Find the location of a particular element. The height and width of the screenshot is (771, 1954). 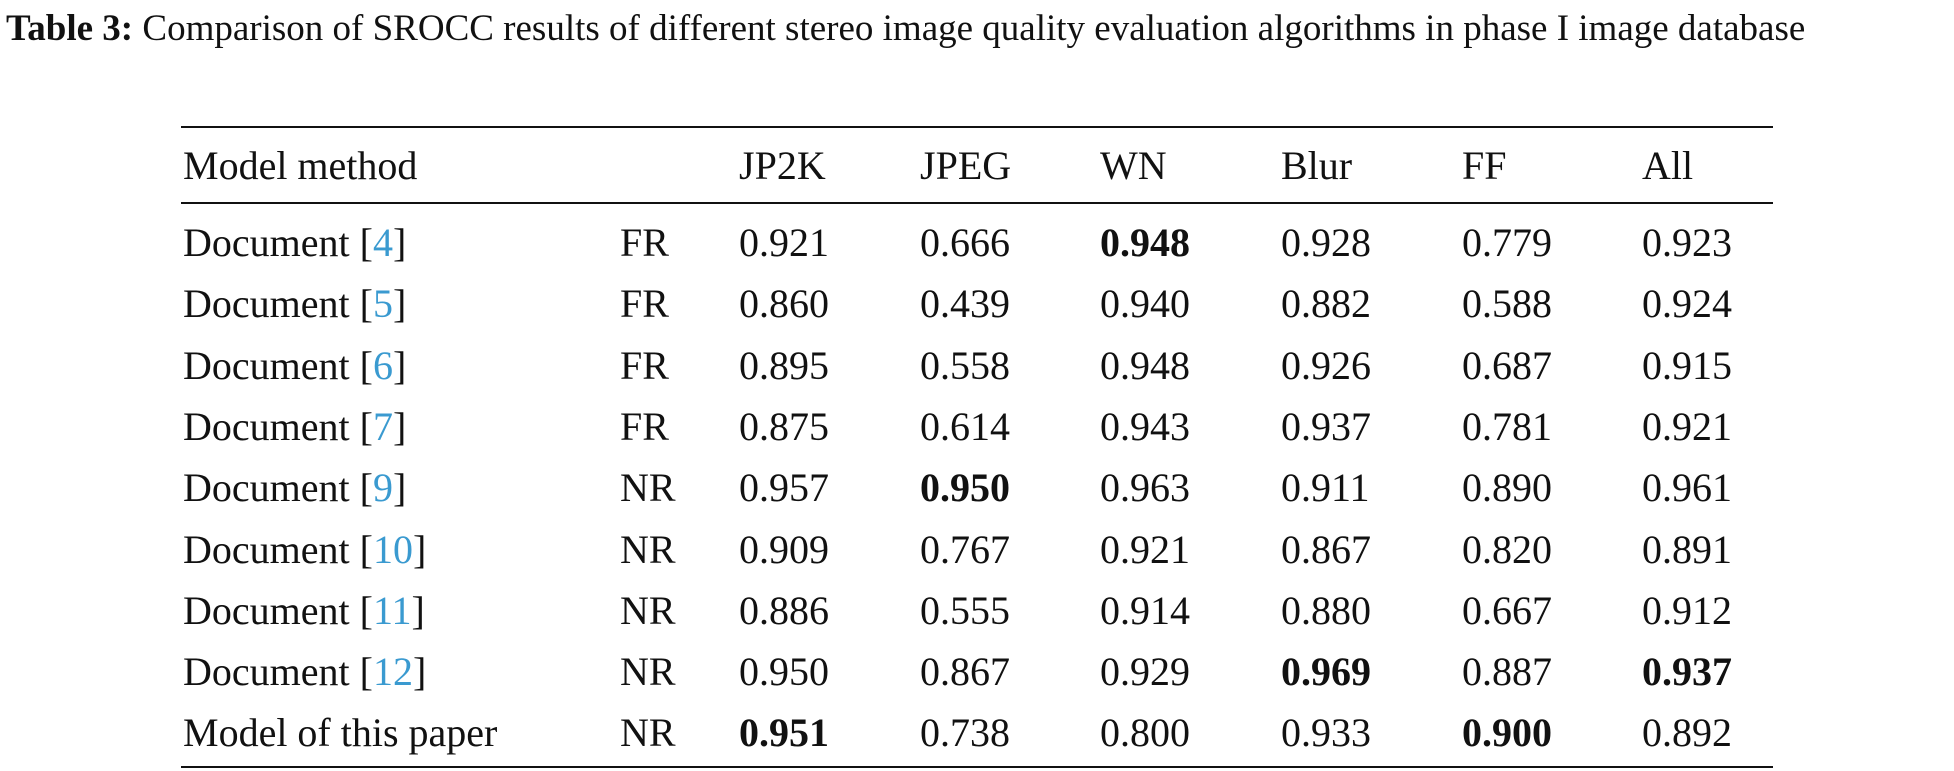

value-cell: 0.926 is located at coordinates (1326, 365).